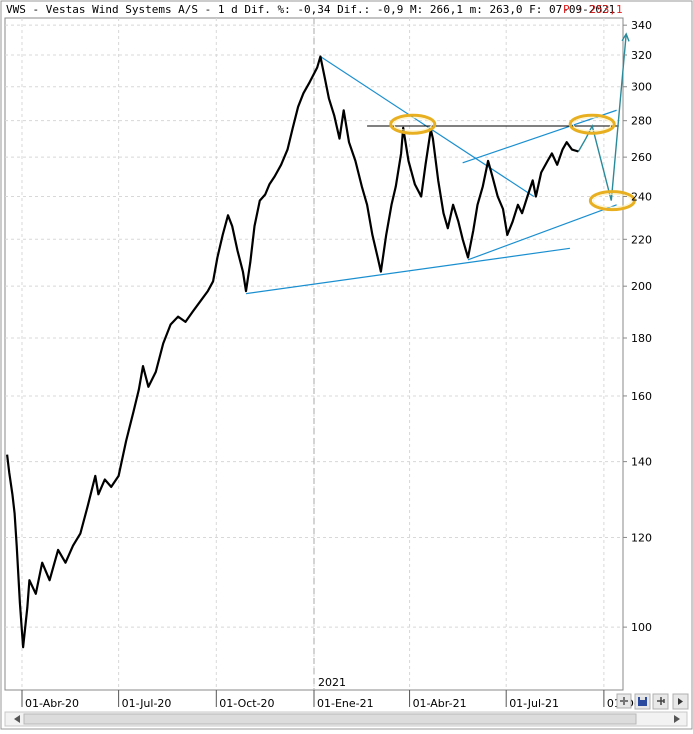  I want to click on save-button, so click(642, 701).